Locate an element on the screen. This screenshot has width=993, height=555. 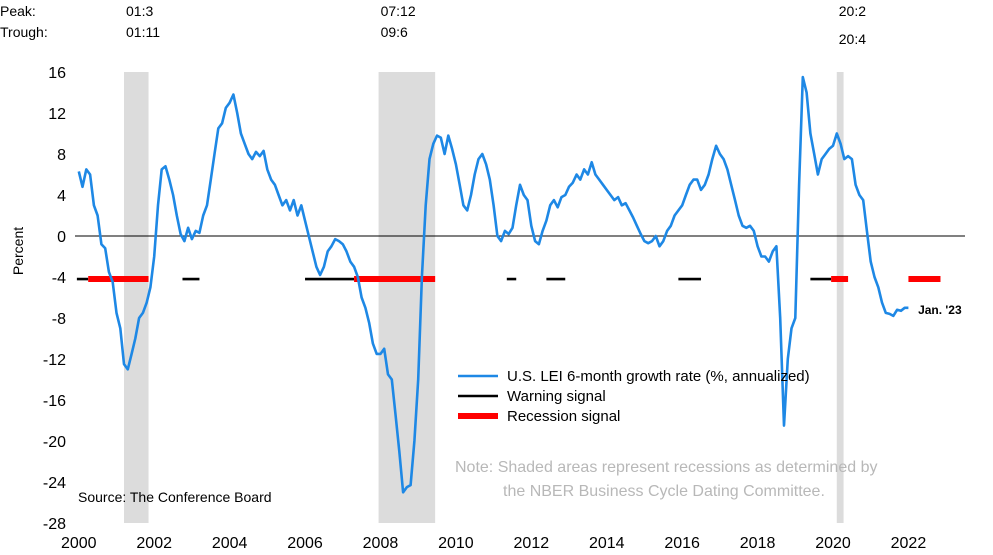
y-tick-label: -24 is located at coordinates (54, 483).